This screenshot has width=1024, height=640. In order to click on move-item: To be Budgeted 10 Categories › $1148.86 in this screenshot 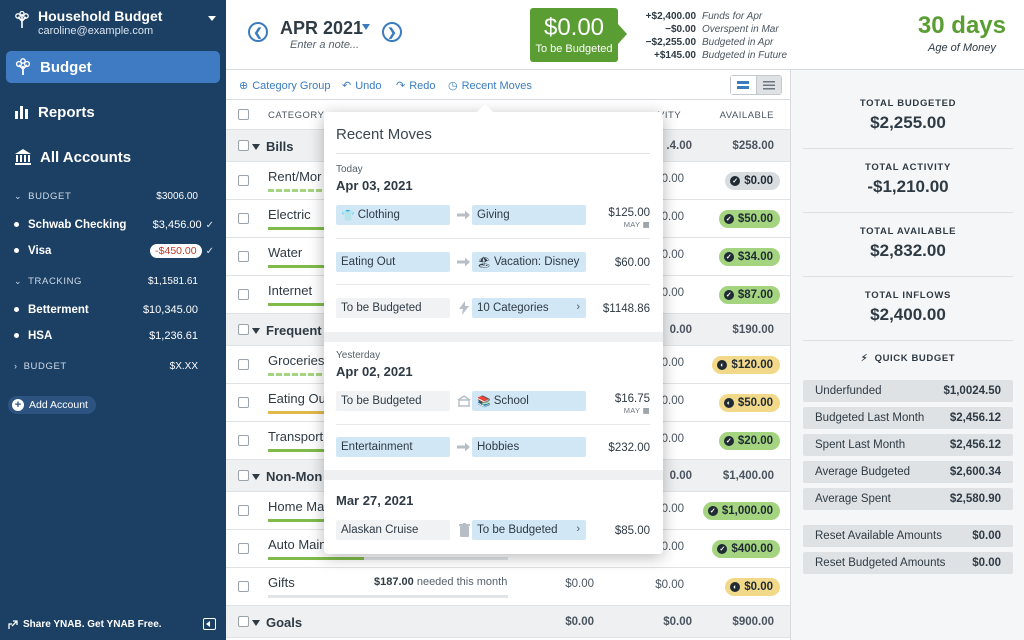, I will do `click(493, 308)`.